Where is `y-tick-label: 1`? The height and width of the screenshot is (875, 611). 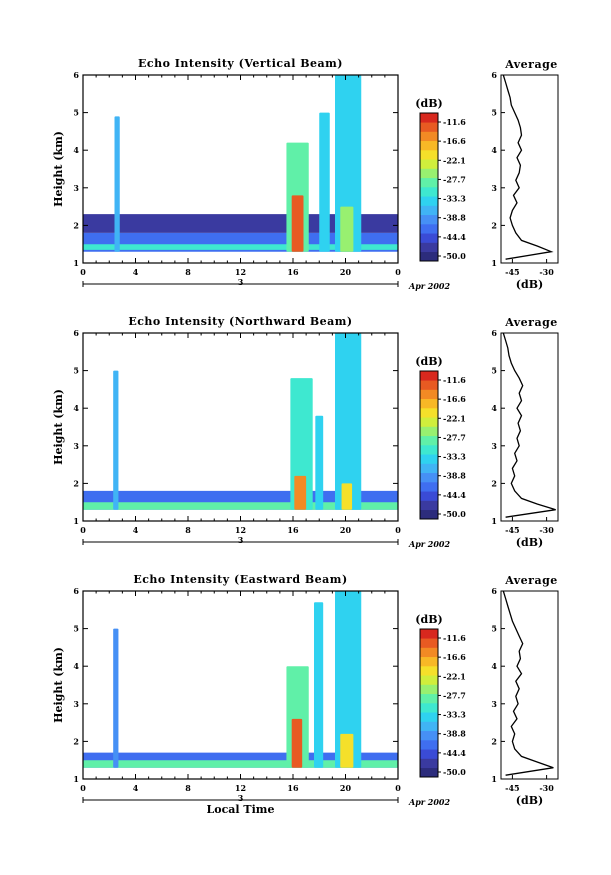 y-tick-label: 1 is located at coordinates (76, 263).